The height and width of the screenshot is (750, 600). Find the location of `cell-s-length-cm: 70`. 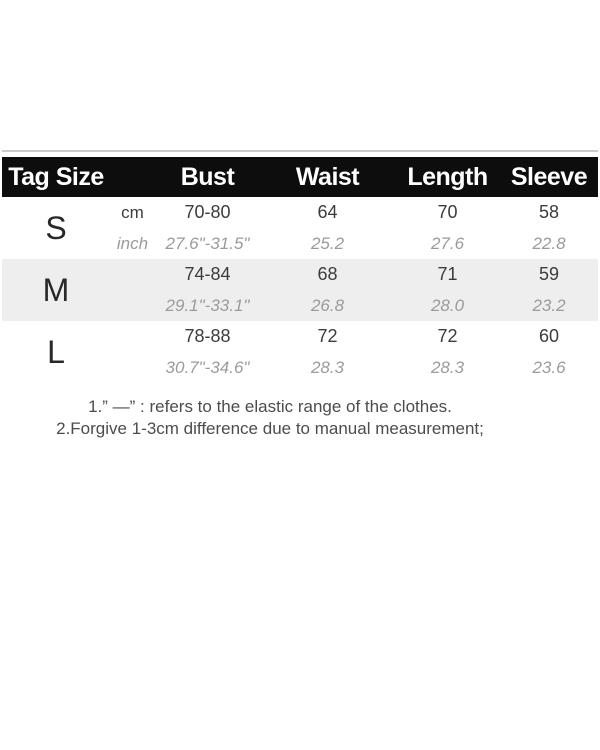

cell-s-length-cm: 70 is located at coordinates (447, 212).